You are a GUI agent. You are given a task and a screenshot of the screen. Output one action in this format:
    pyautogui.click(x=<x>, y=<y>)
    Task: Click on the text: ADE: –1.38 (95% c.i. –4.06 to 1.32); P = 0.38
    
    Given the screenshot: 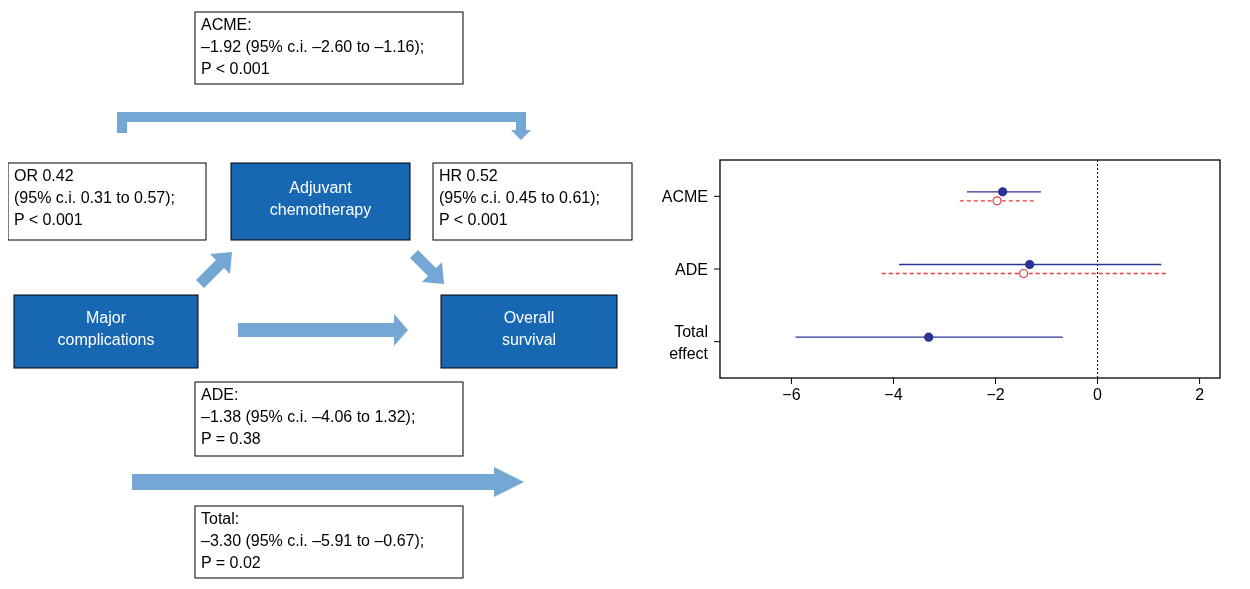 What is the action you would take?
    pyautogui.click(x=308, y=416)
    